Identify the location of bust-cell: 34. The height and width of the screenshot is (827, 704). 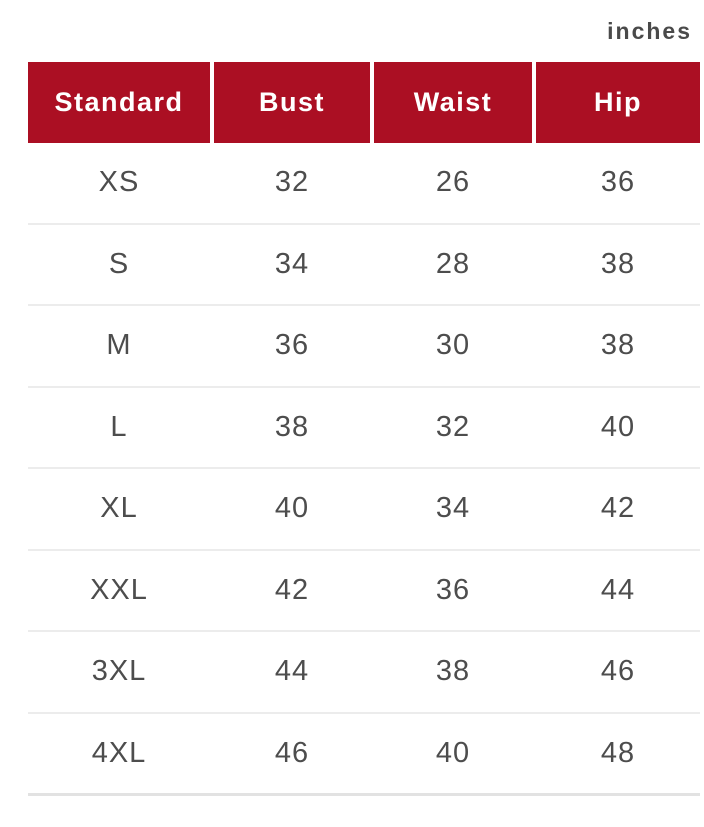
(292, 263).